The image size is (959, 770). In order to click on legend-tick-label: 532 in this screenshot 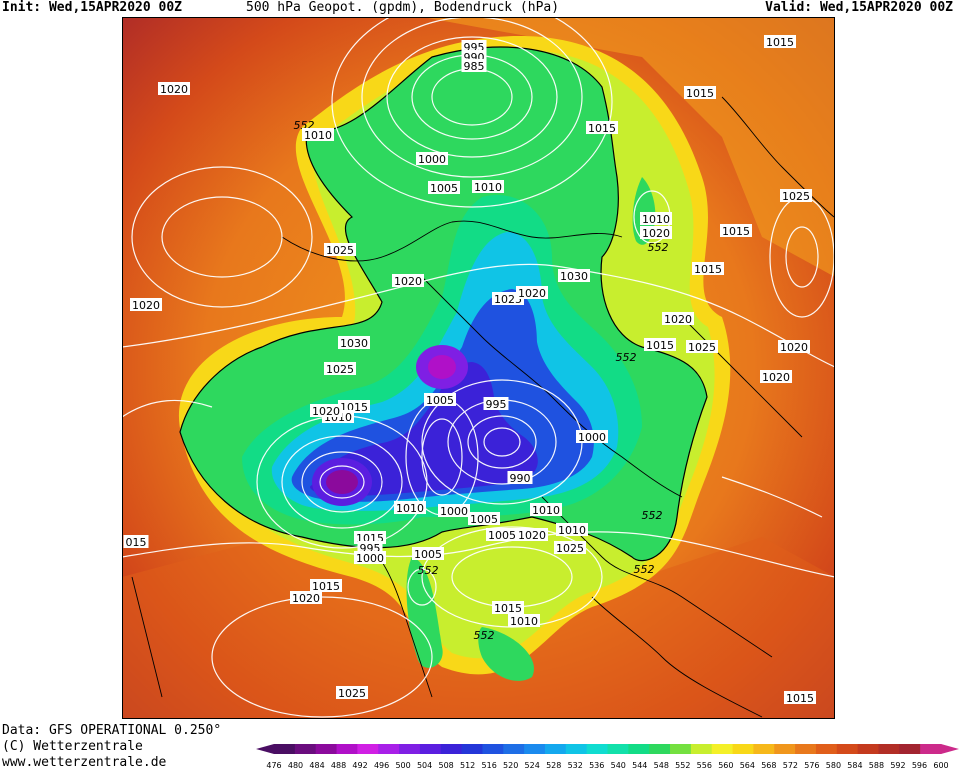, I will do `click(575, 765)`.